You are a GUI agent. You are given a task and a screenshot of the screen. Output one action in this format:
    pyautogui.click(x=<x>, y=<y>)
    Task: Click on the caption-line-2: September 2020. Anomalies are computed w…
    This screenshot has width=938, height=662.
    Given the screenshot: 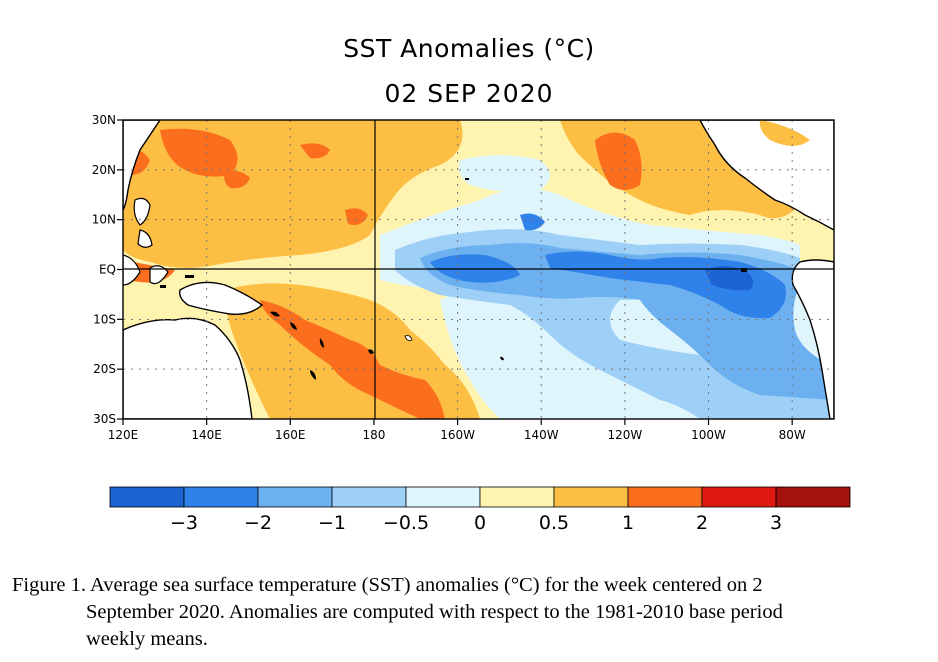 What is the action you would take?
    pyautogui.click(x=434, y=612)
    